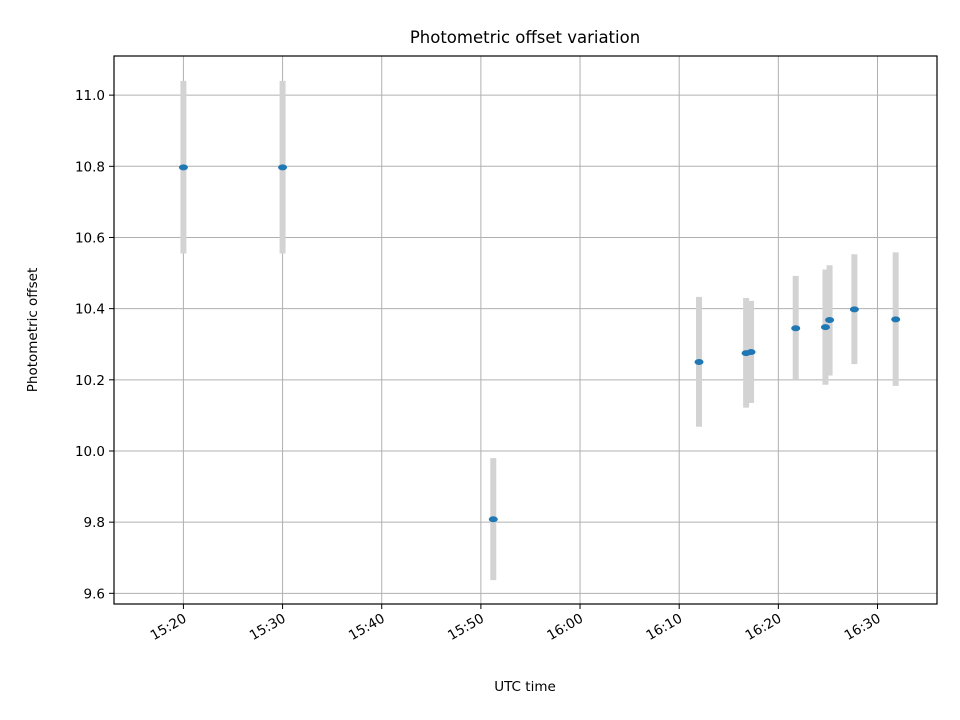 This screenshot has height=720, width=960. Describe the element at coordinates (90, 96) in the screenshot. I see `y-tick-label: 11.0` at that location.